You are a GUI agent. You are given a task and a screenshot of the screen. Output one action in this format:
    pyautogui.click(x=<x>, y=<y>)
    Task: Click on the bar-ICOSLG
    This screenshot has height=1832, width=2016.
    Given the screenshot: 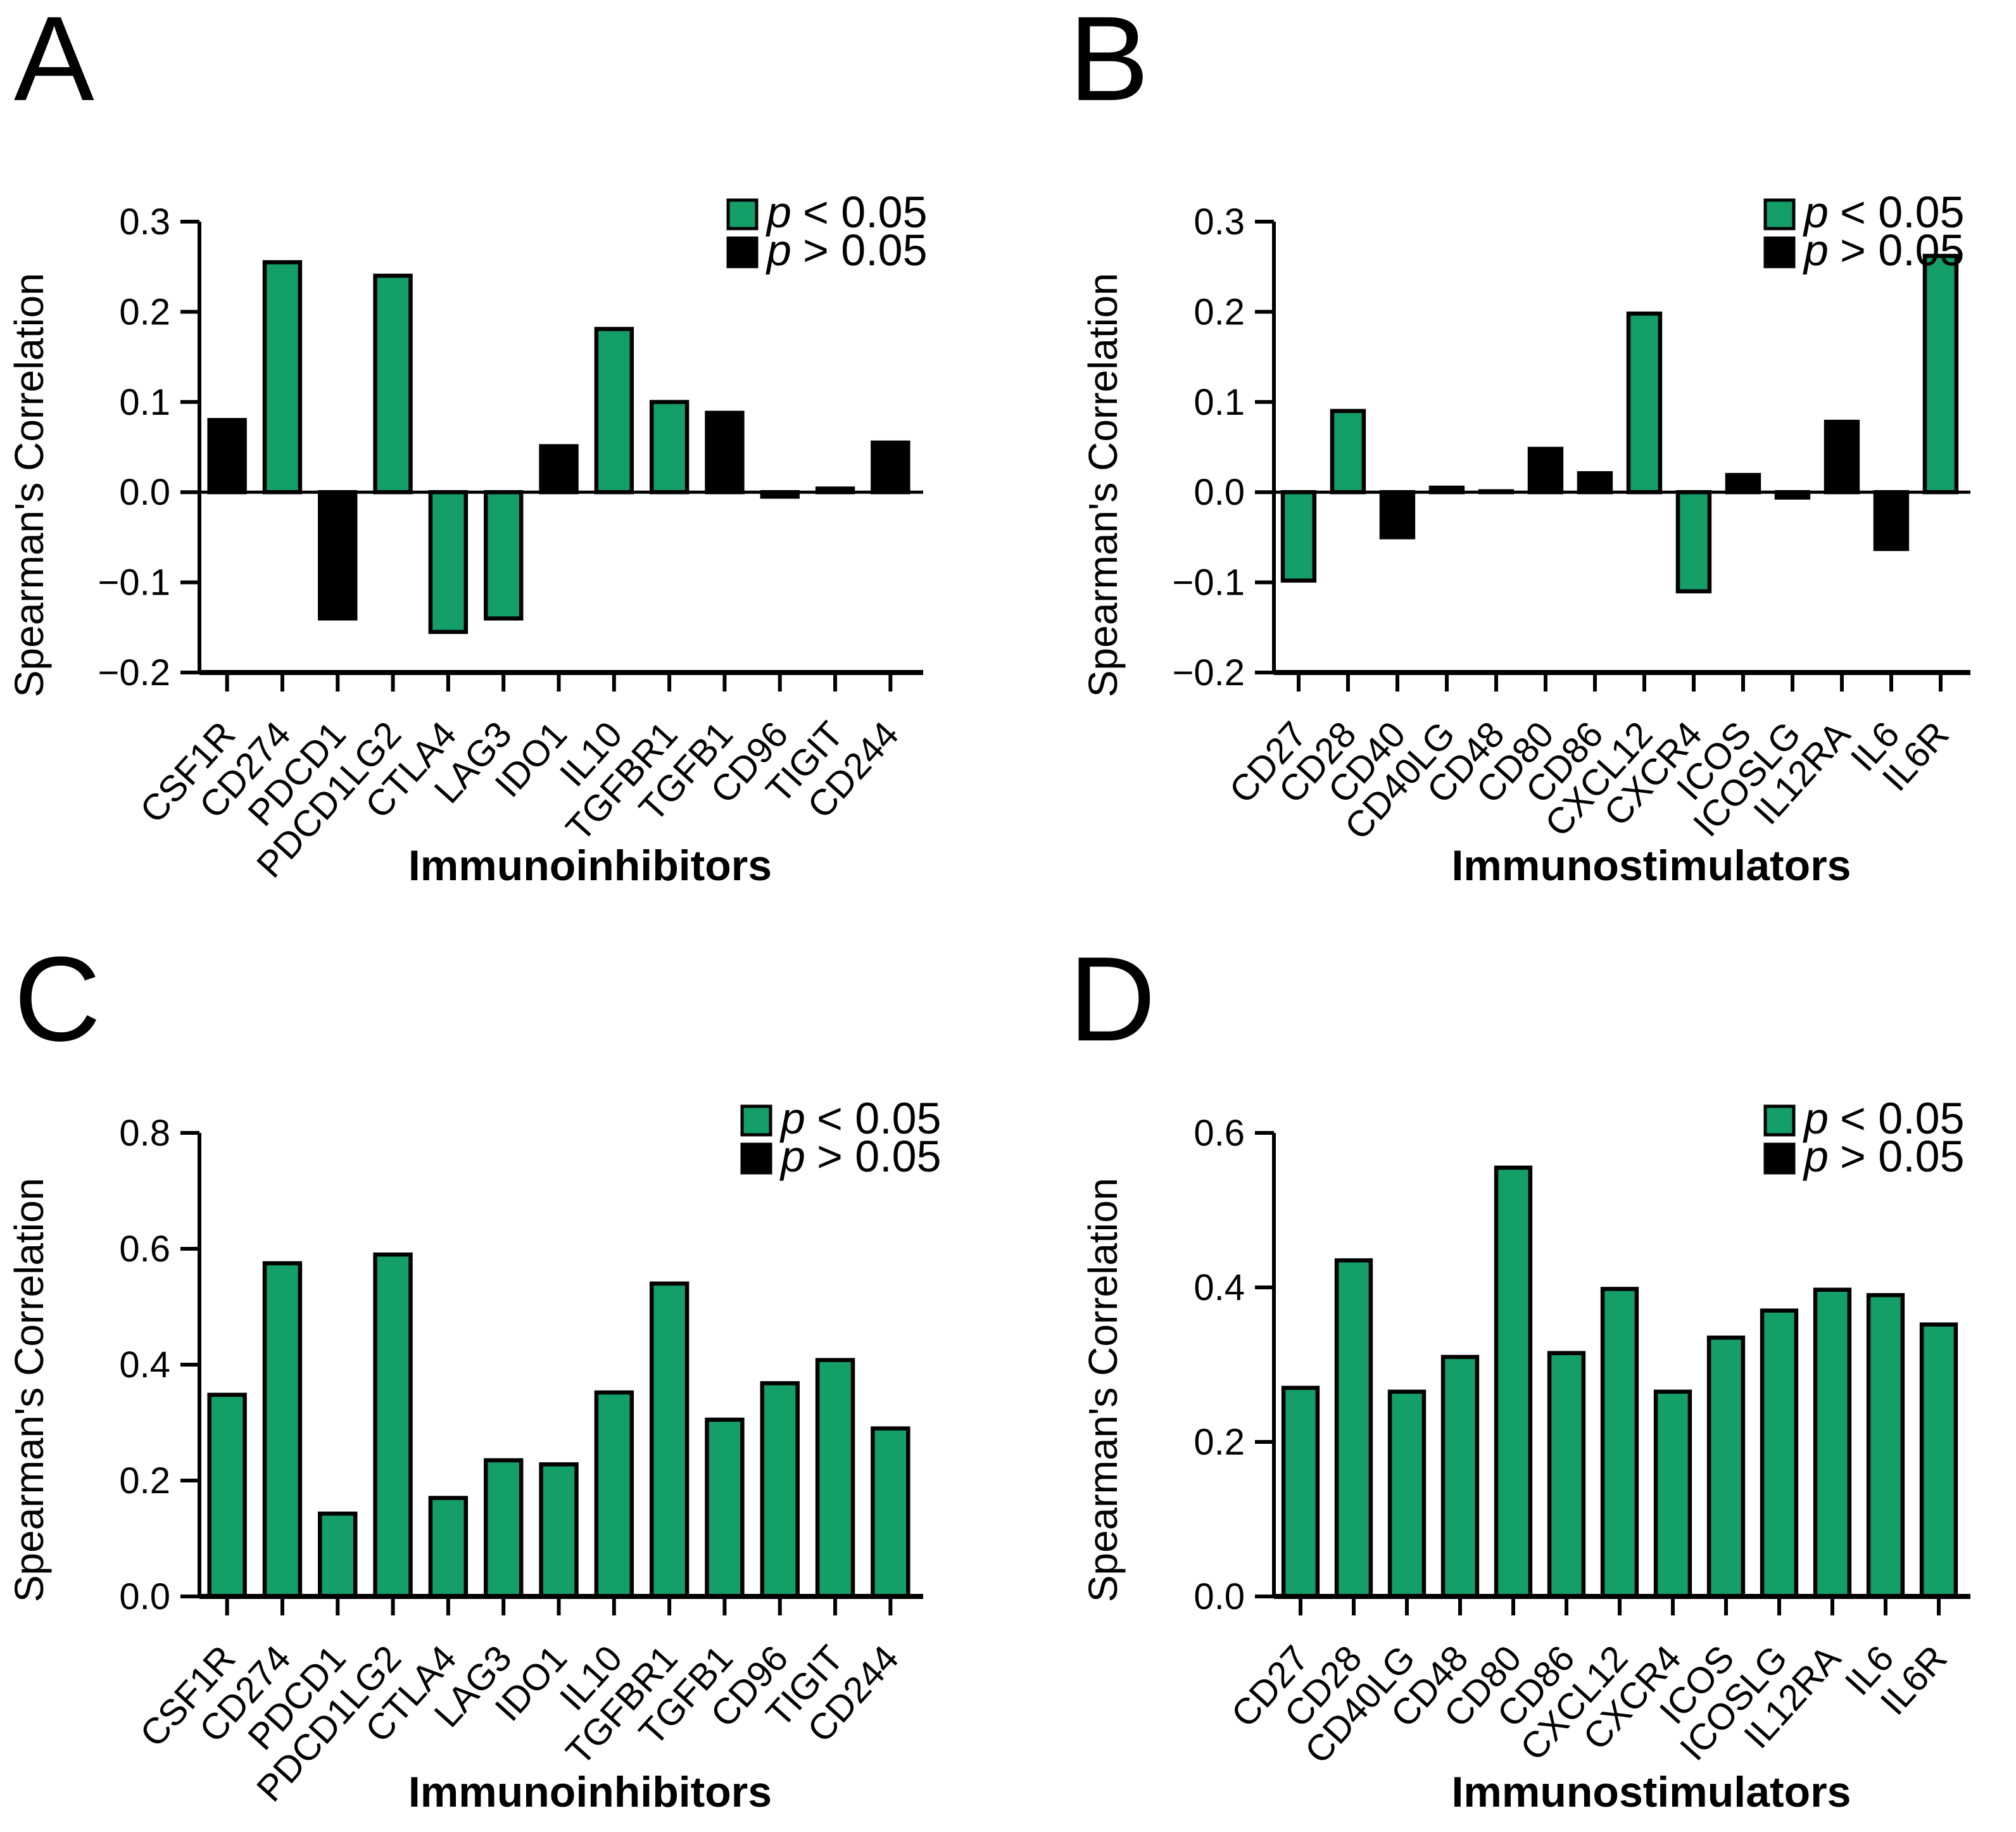 What is the action you would take?
    pyautogui.click(x=1779, y=1453)
    